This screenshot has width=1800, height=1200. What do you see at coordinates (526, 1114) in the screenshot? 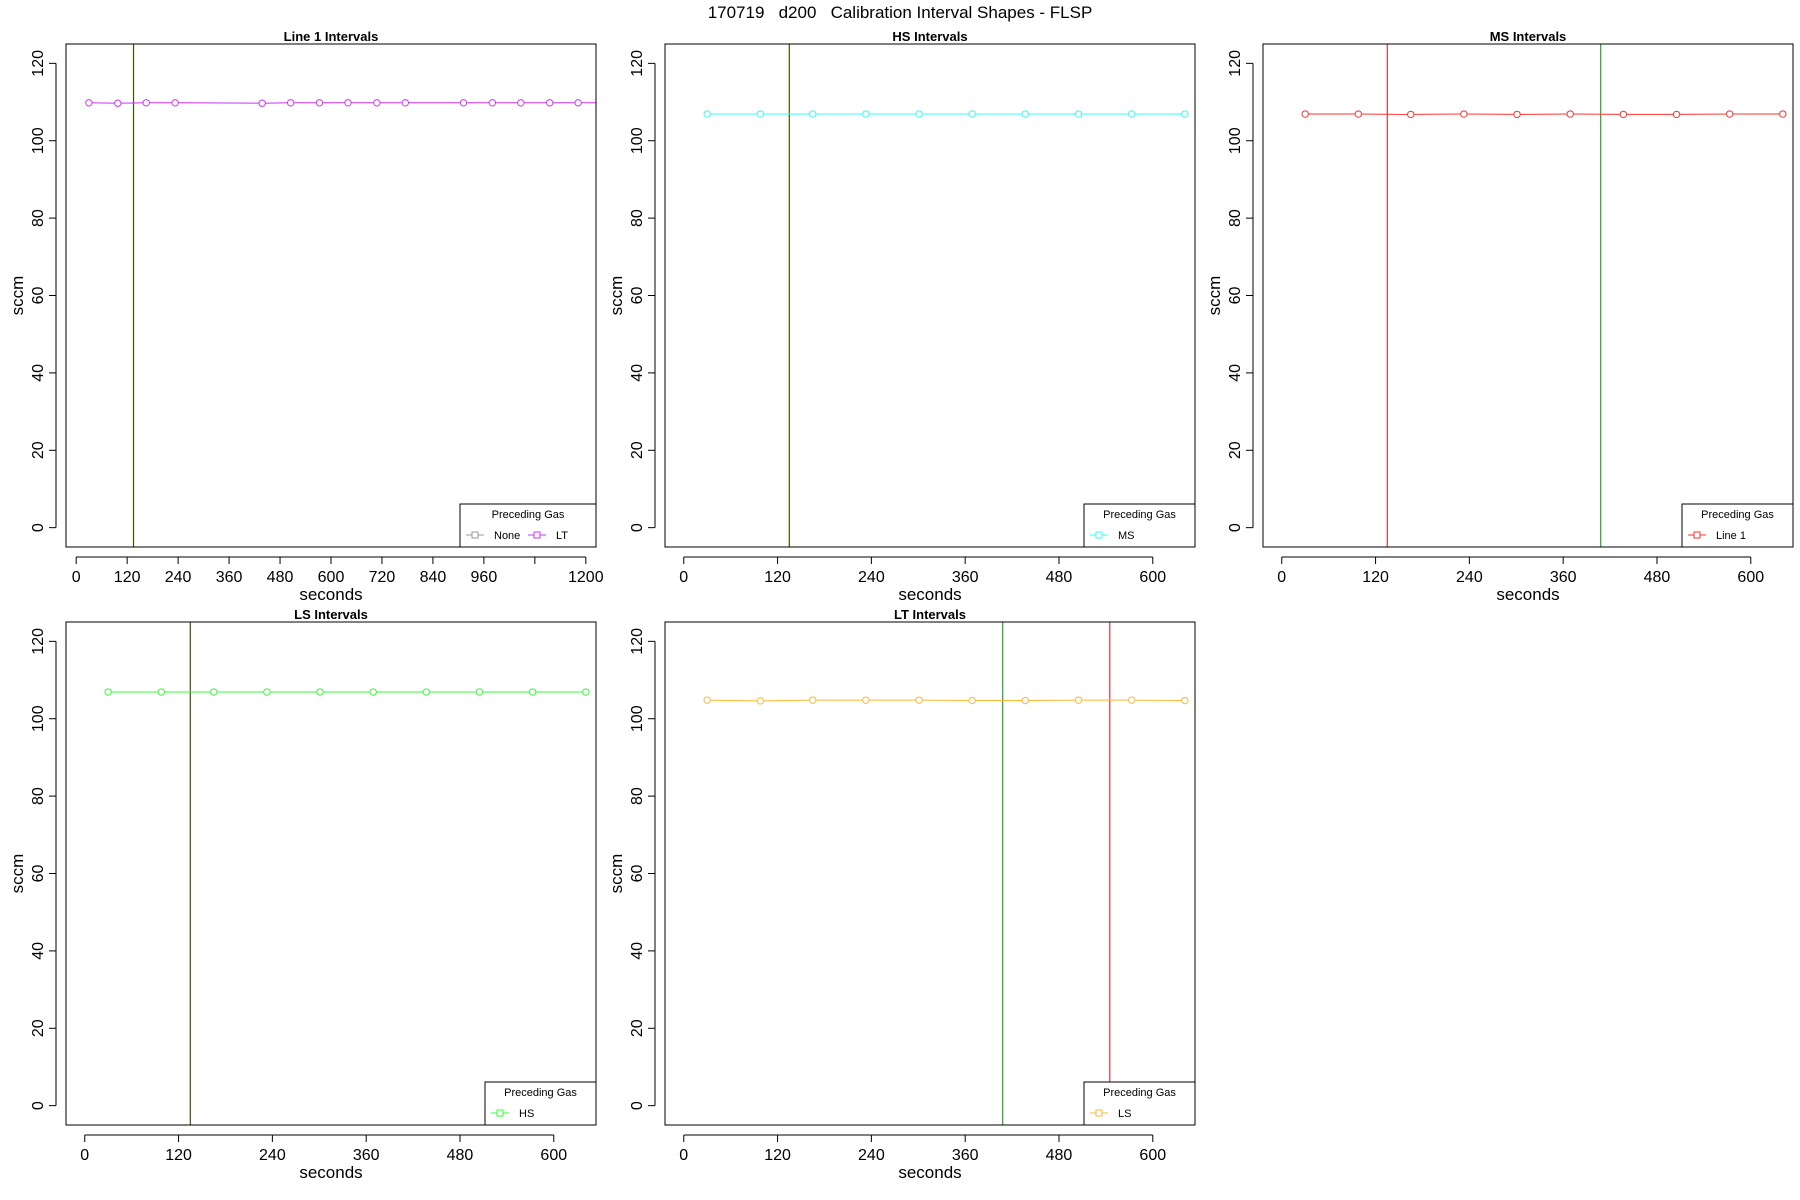
I see `legend-entry-label: HS` at bounding box center [526, 1114].